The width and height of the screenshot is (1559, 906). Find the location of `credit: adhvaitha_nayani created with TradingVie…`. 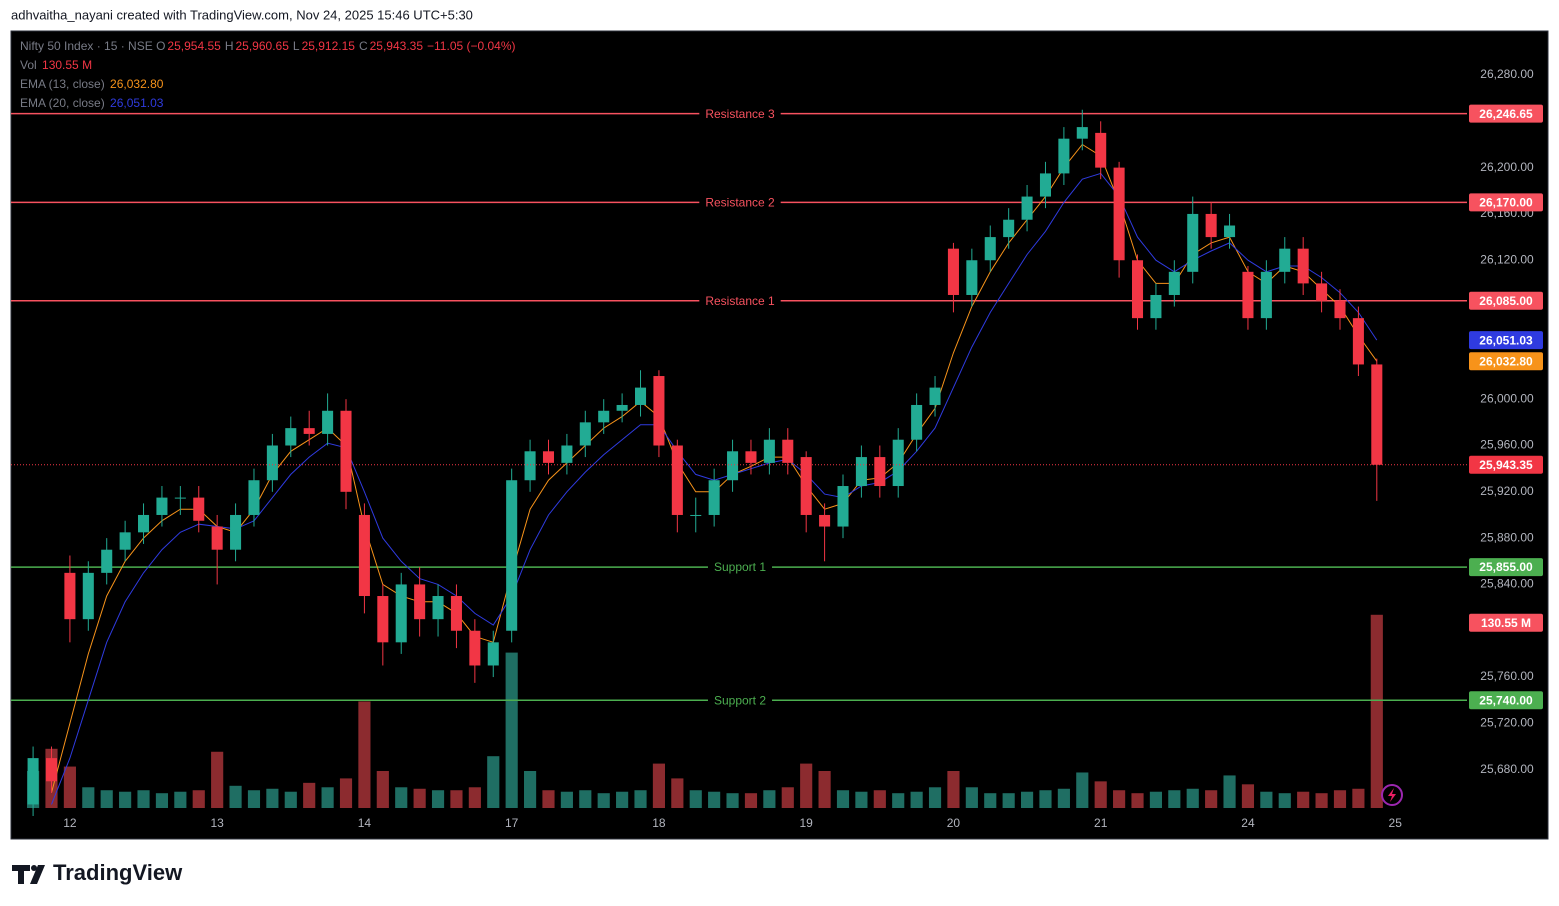

credit: adhvaitha_nayani created with TradingVie… is located at coordinates (242, 14).